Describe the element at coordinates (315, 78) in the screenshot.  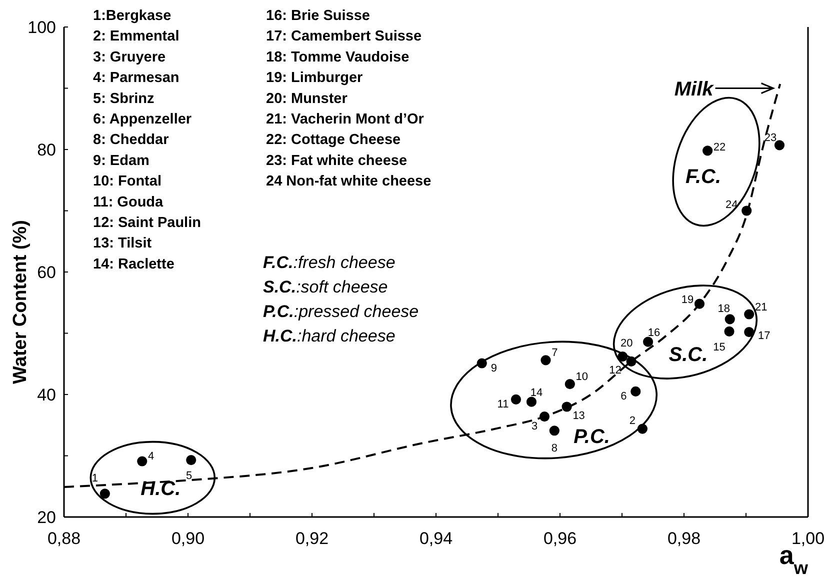
I see `annotation: 19: Limburger` at that location.